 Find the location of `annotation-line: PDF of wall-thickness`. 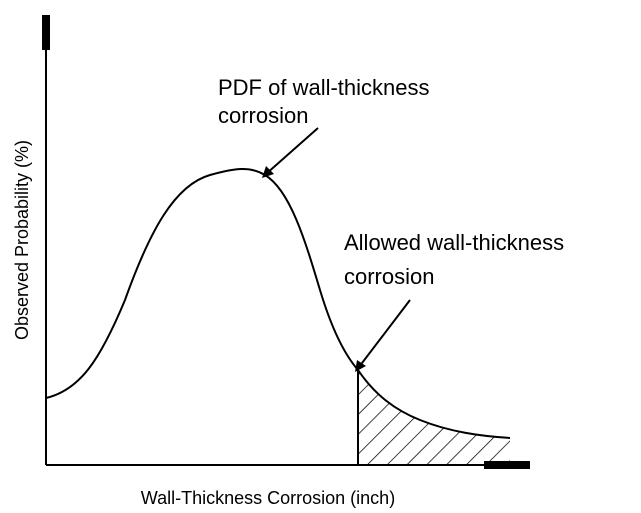

annotation-line: PDF of wall-thickness is located at coordinates (324, 87).